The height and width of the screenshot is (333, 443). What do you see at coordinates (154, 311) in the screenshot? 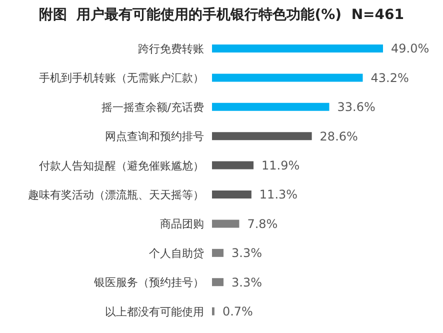
I see `y-tick-label: 以上都没有可能使用` at bounding box center [154, 311].